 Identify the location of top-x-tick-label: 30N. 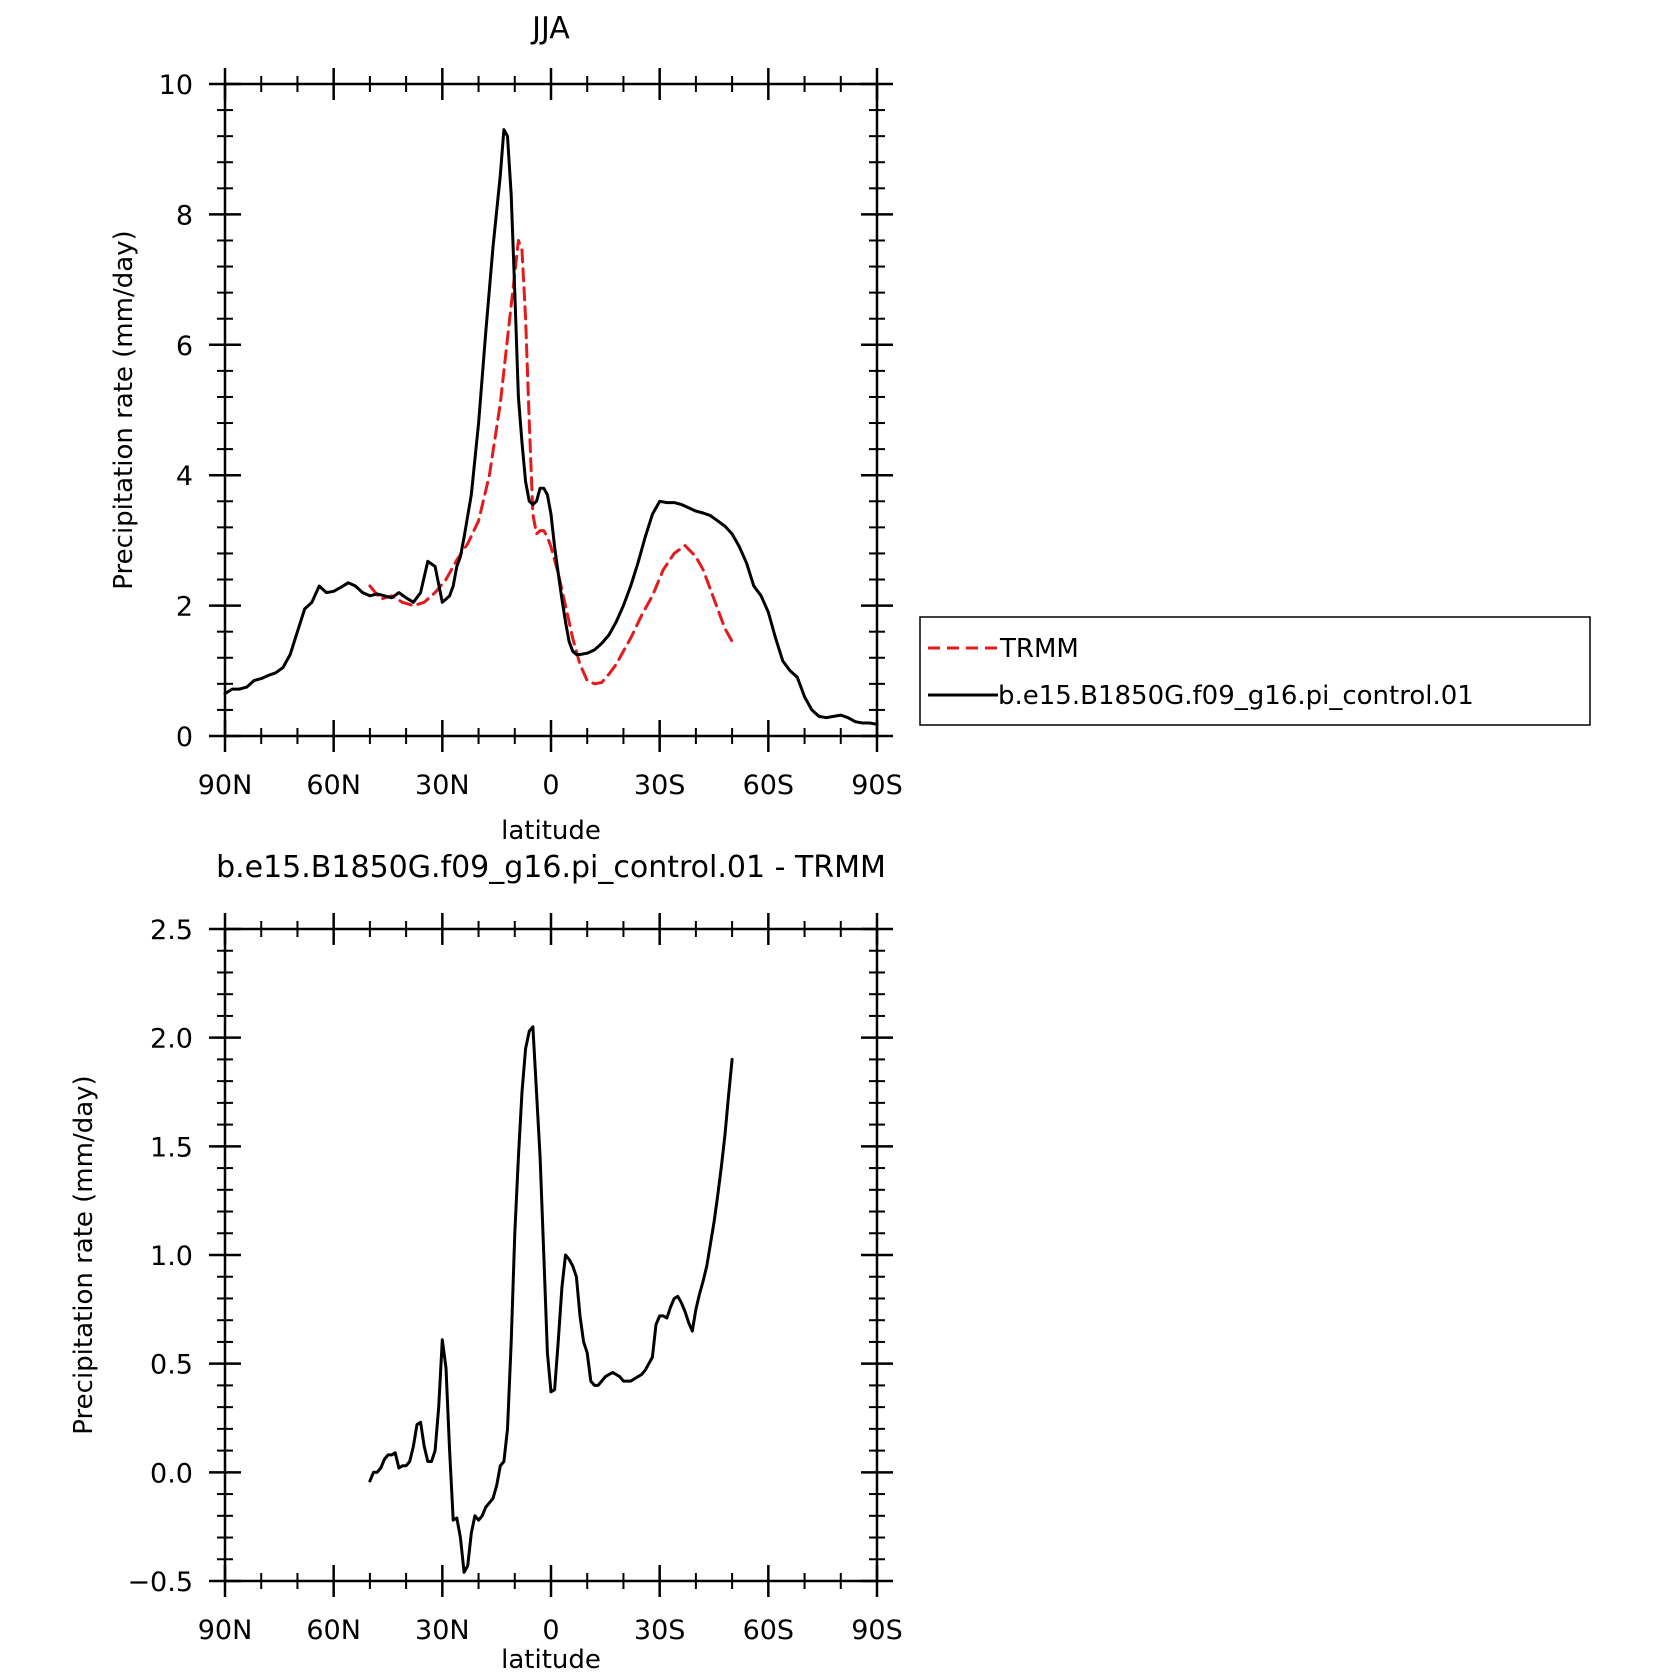
(442, 785).